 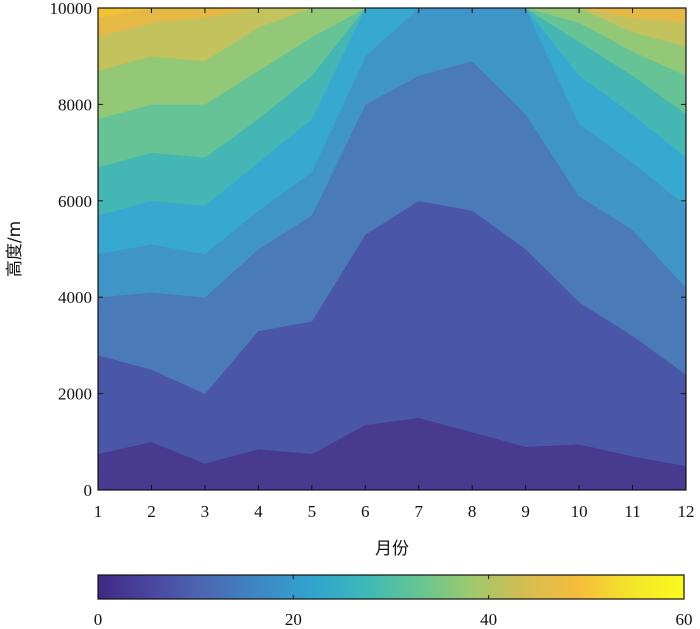 I want to click on x-tick-label: 3, so click(x=205, y=511).